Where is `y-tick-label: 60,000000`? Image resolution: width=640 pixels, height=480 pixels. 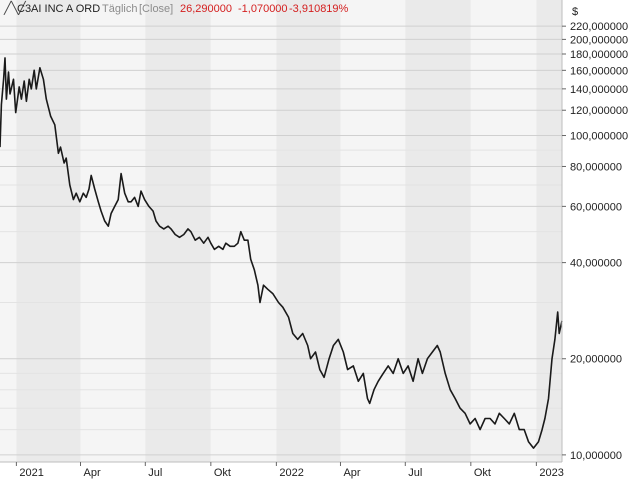
y-tick-label: 60,000000 is located at coordinates (596, 207).